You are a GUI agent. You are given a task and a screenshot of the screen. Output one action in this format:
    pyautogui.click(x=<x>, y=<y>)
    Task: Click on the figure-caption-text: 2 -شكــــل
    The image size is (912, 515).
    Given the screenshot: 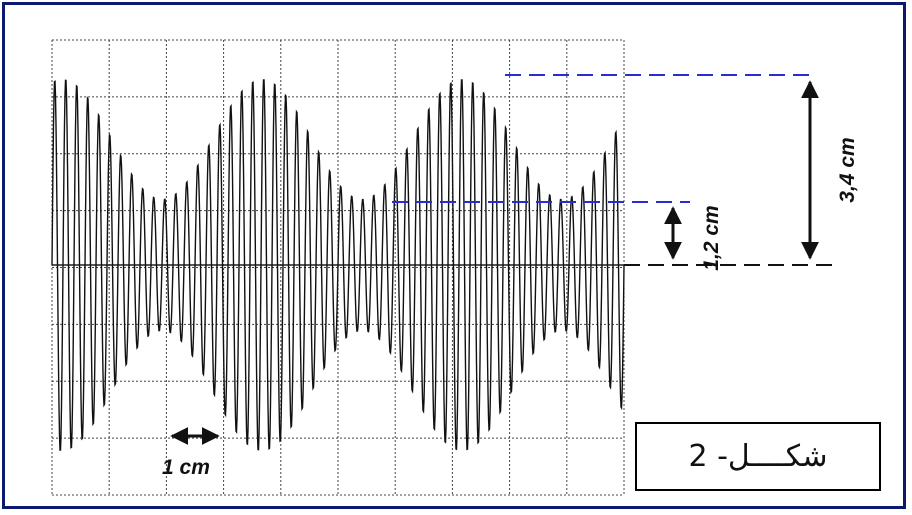 What is the action you would take?
    pyautogui.click(x=758, y=456)
    